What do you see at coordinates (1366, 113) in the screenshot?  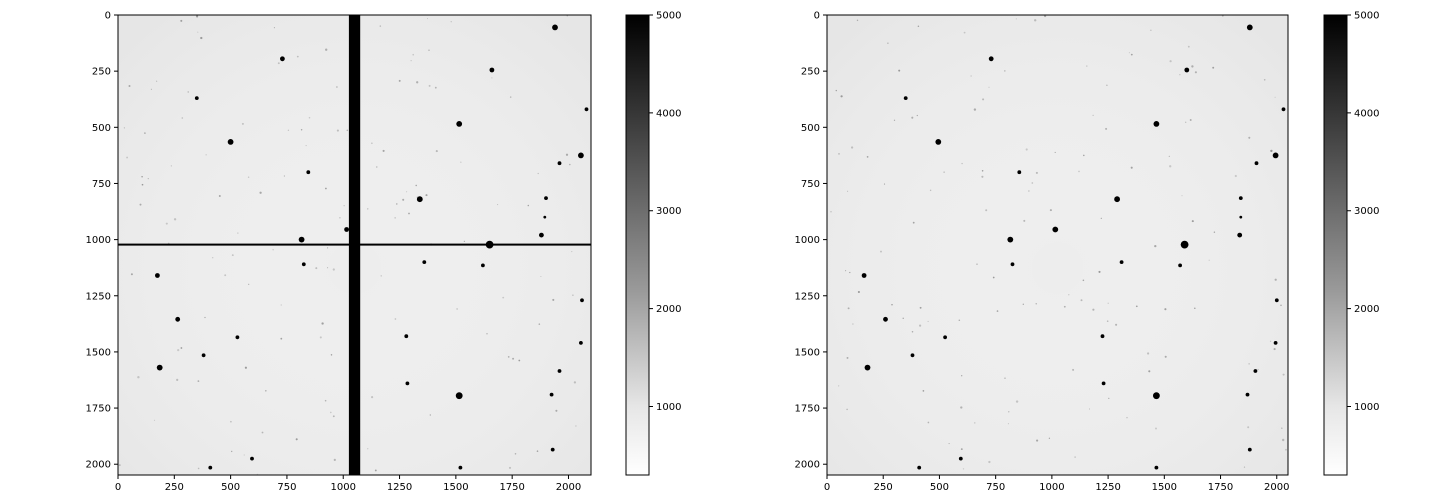 I see `colorbar-tick-label: 4000` at bounding box center [1366, 113].